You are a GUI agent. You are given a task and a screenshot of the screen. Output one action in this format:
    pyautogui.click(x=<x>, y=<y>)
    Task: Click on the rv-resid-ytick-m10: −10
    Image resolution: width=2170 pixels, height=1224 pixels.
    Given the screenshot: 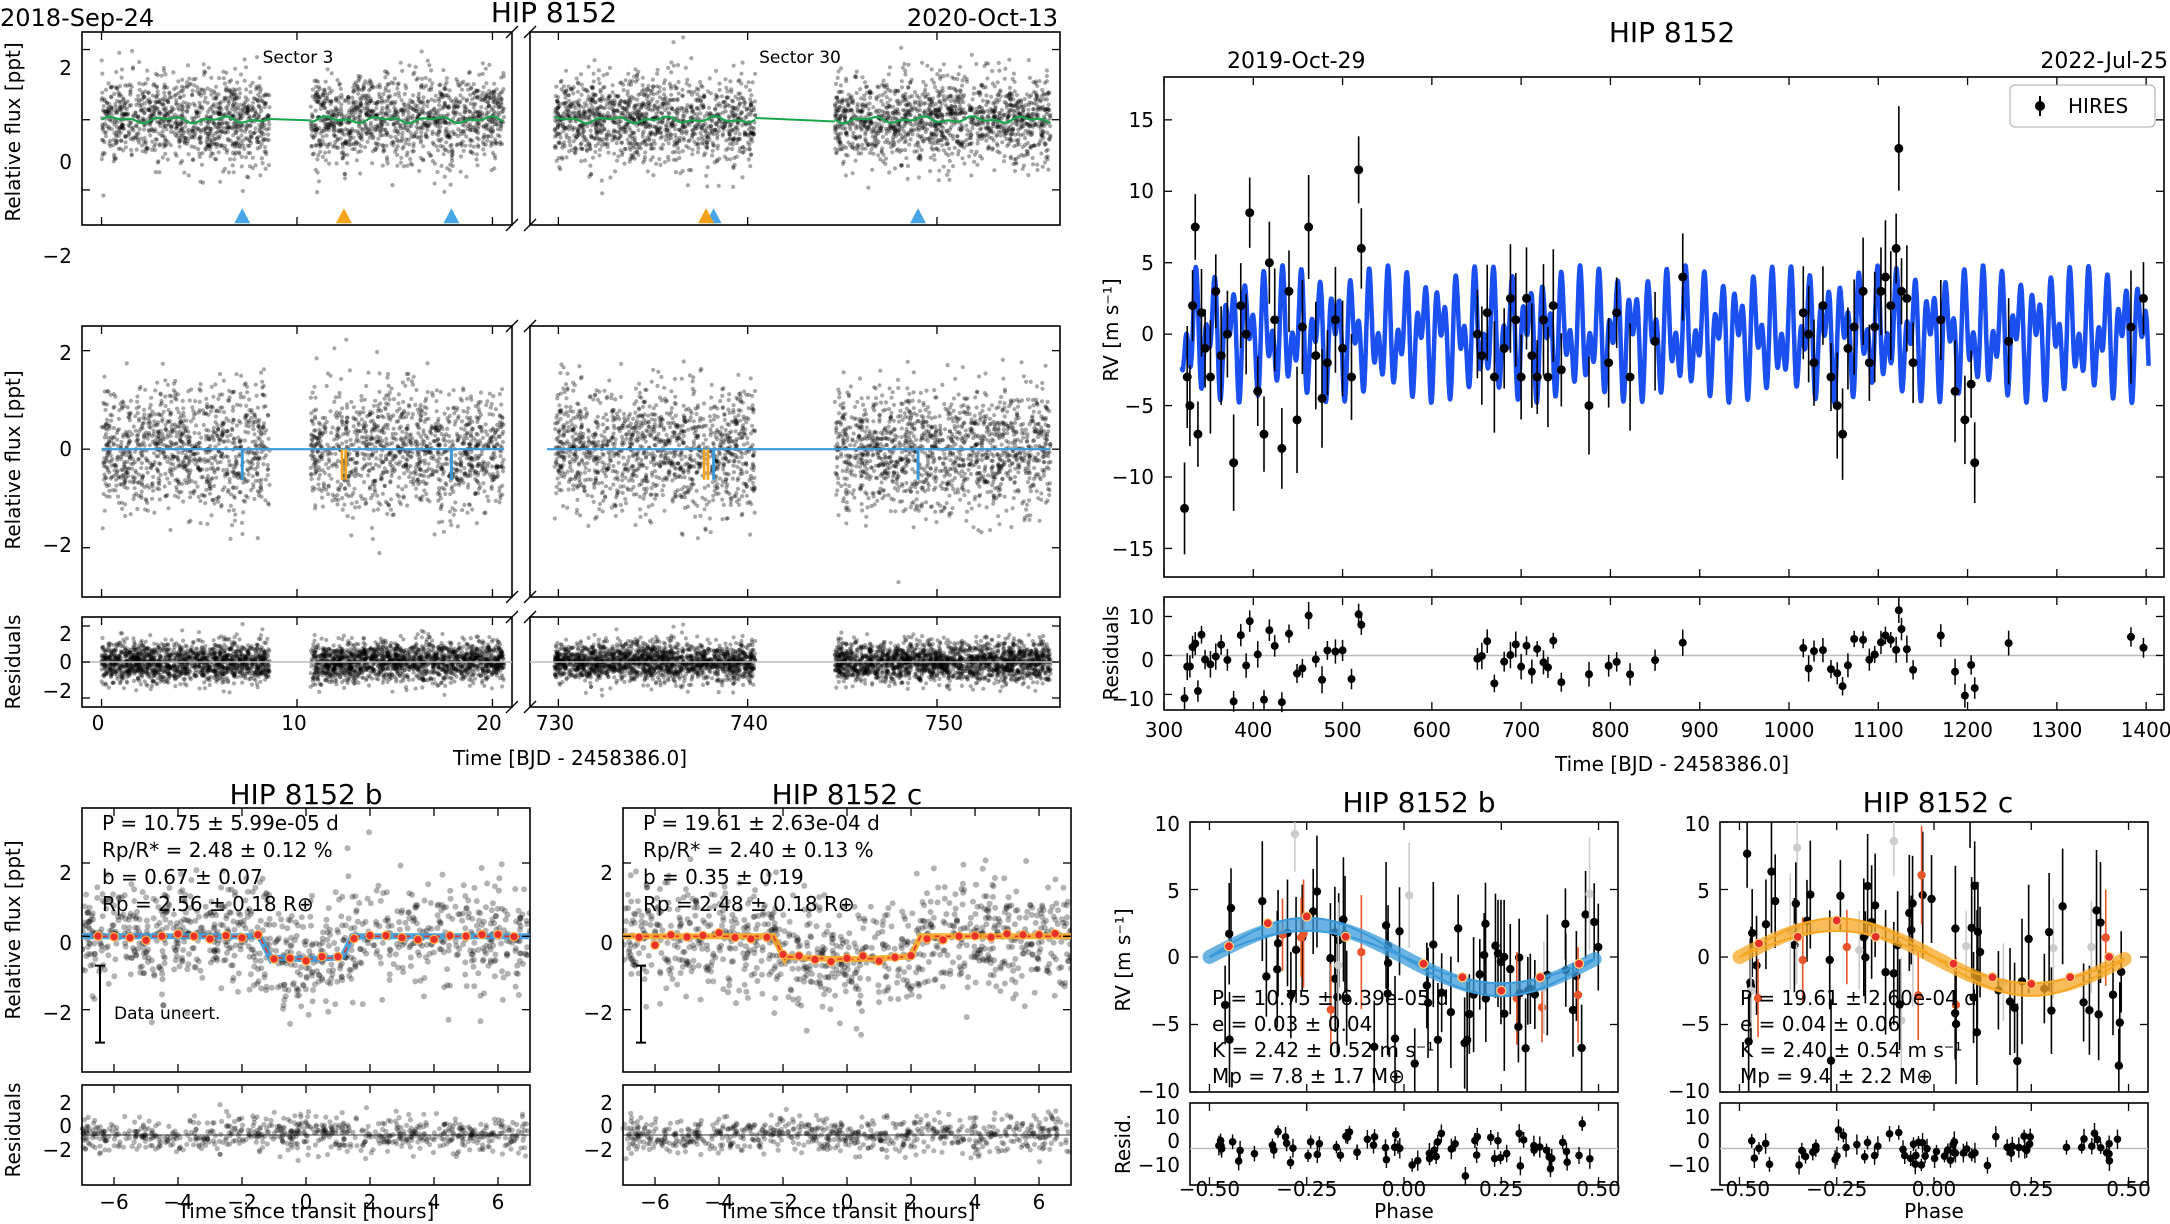 What is the action you would take?
    pyautogui.click(x=1133, y=699)
    